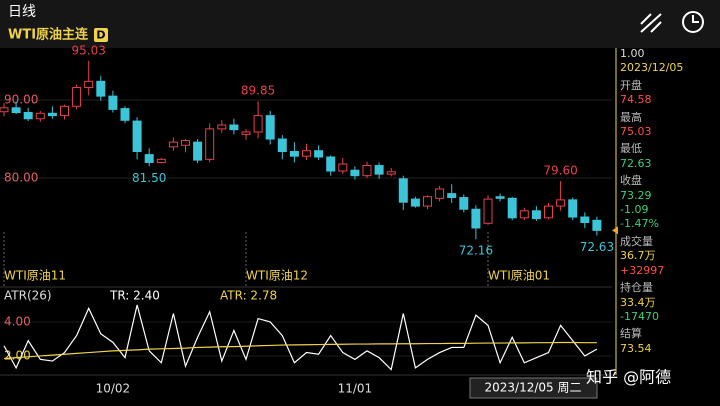 This screenshot has width=720, height=406. What do you see at coordinates (631, 334) in the screenshot?
I see `row-label: 结算` at bounding box center [631, 334].